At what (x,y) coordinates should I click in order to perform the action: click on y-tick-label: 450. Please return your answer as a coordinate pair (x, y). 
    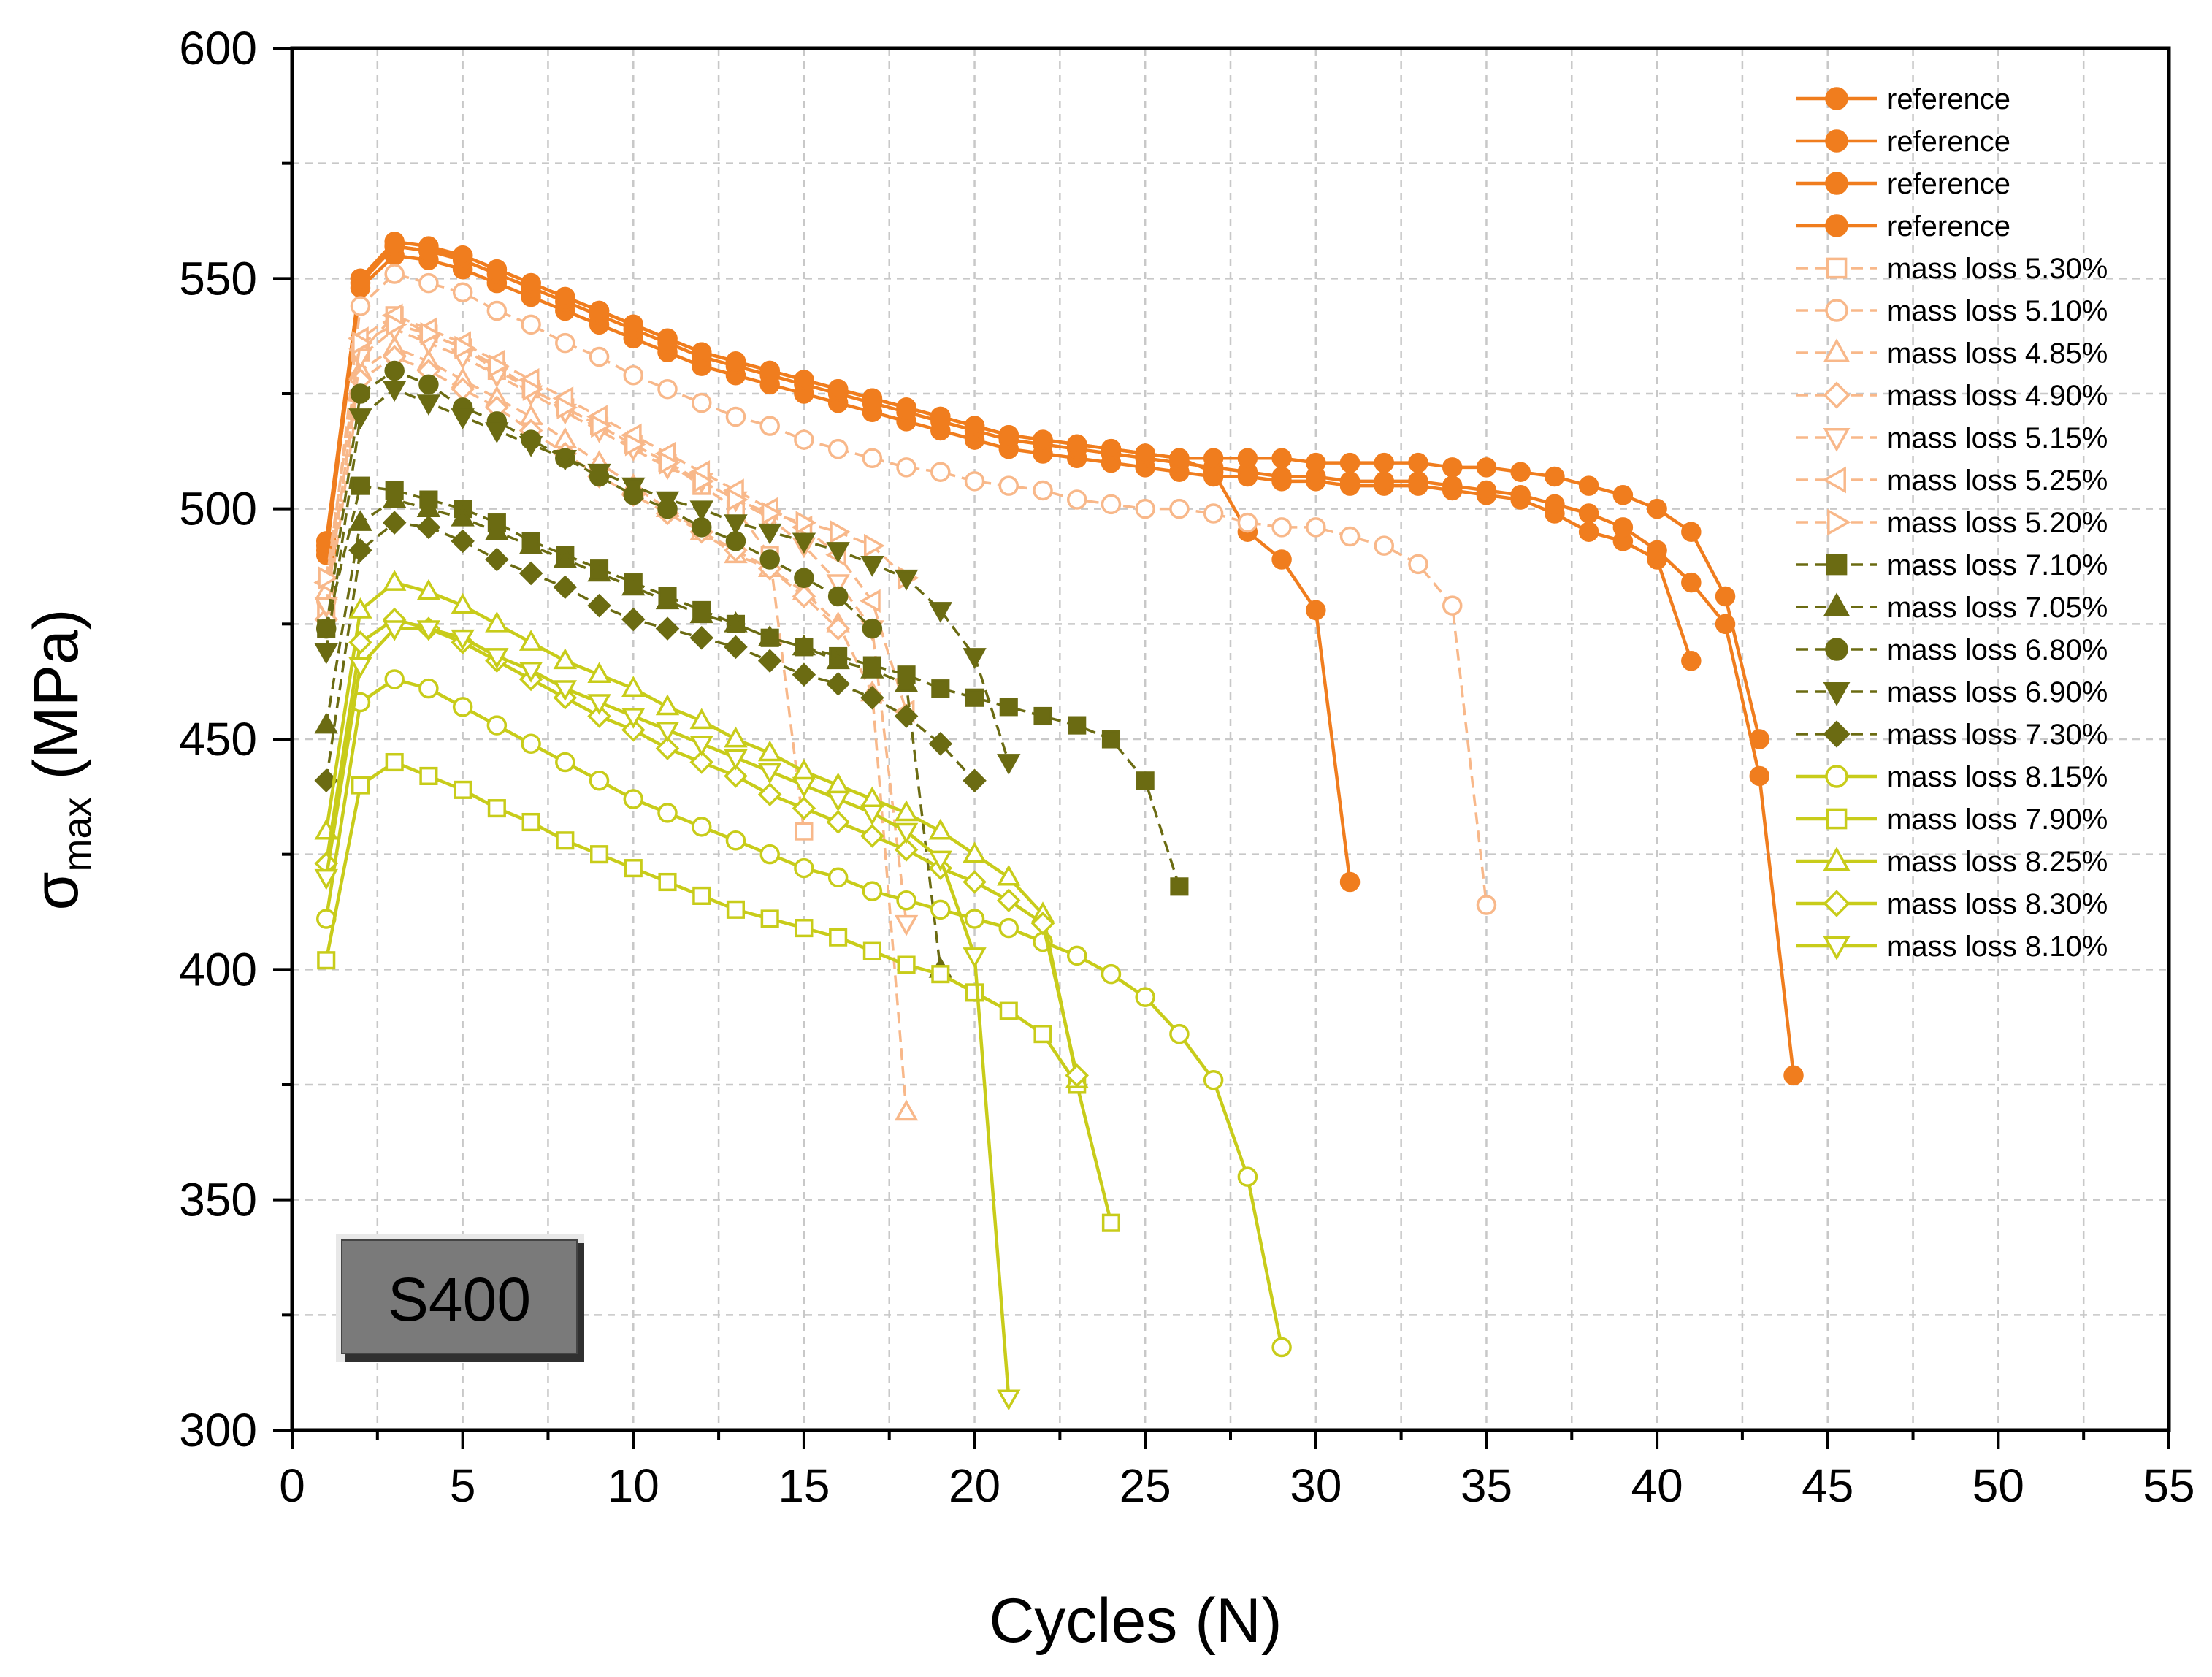
    Looking at the image, I should click on (218, 739).